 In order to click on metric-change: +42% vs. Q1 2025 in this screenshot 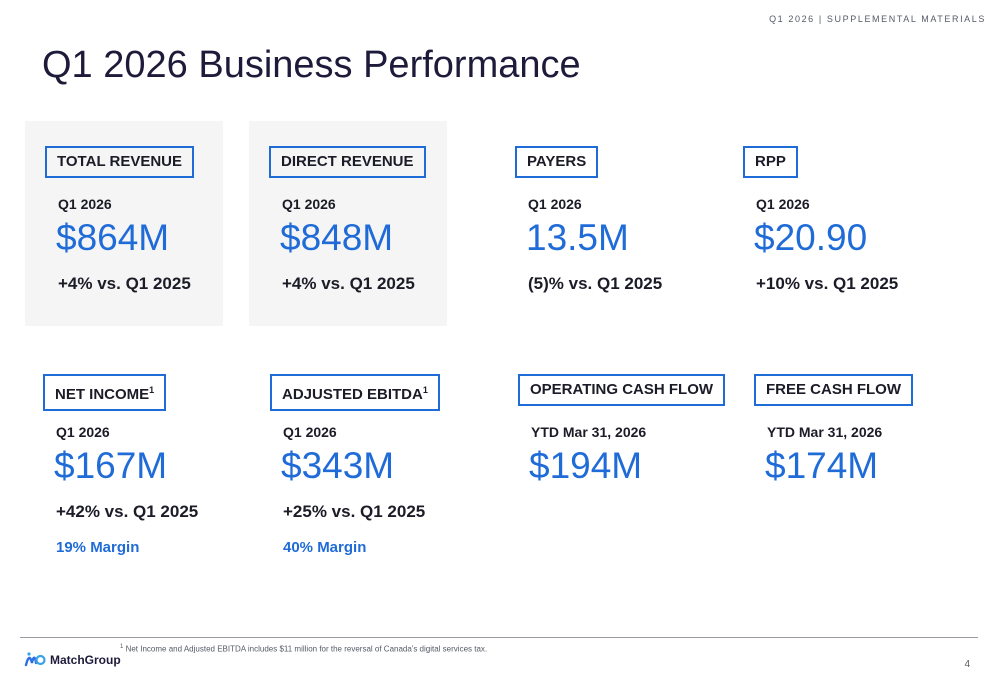, I will do `click(127, 511)`.